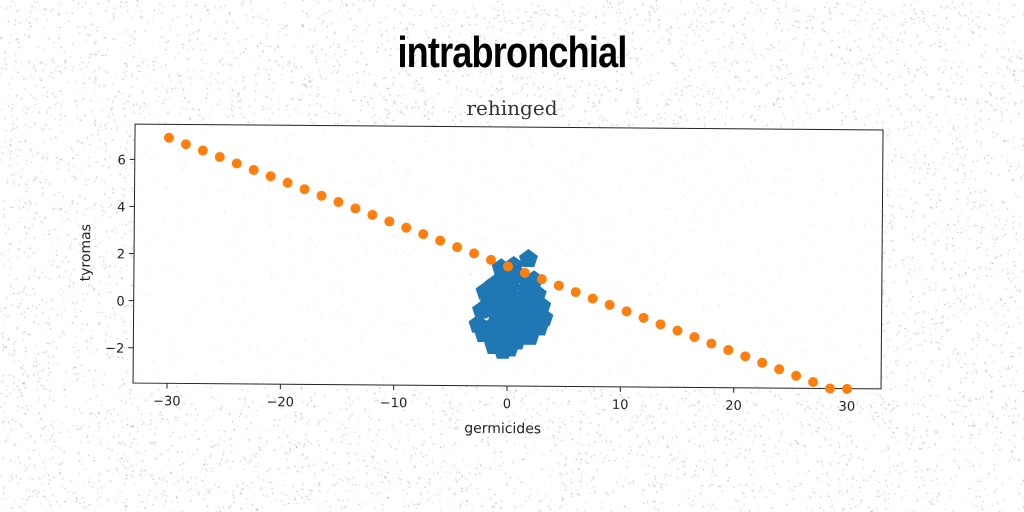  What do you see at coordinates (620, 405) in the screenshot?
I see `x-tick-label: 10` at bounding box center [620, 405].